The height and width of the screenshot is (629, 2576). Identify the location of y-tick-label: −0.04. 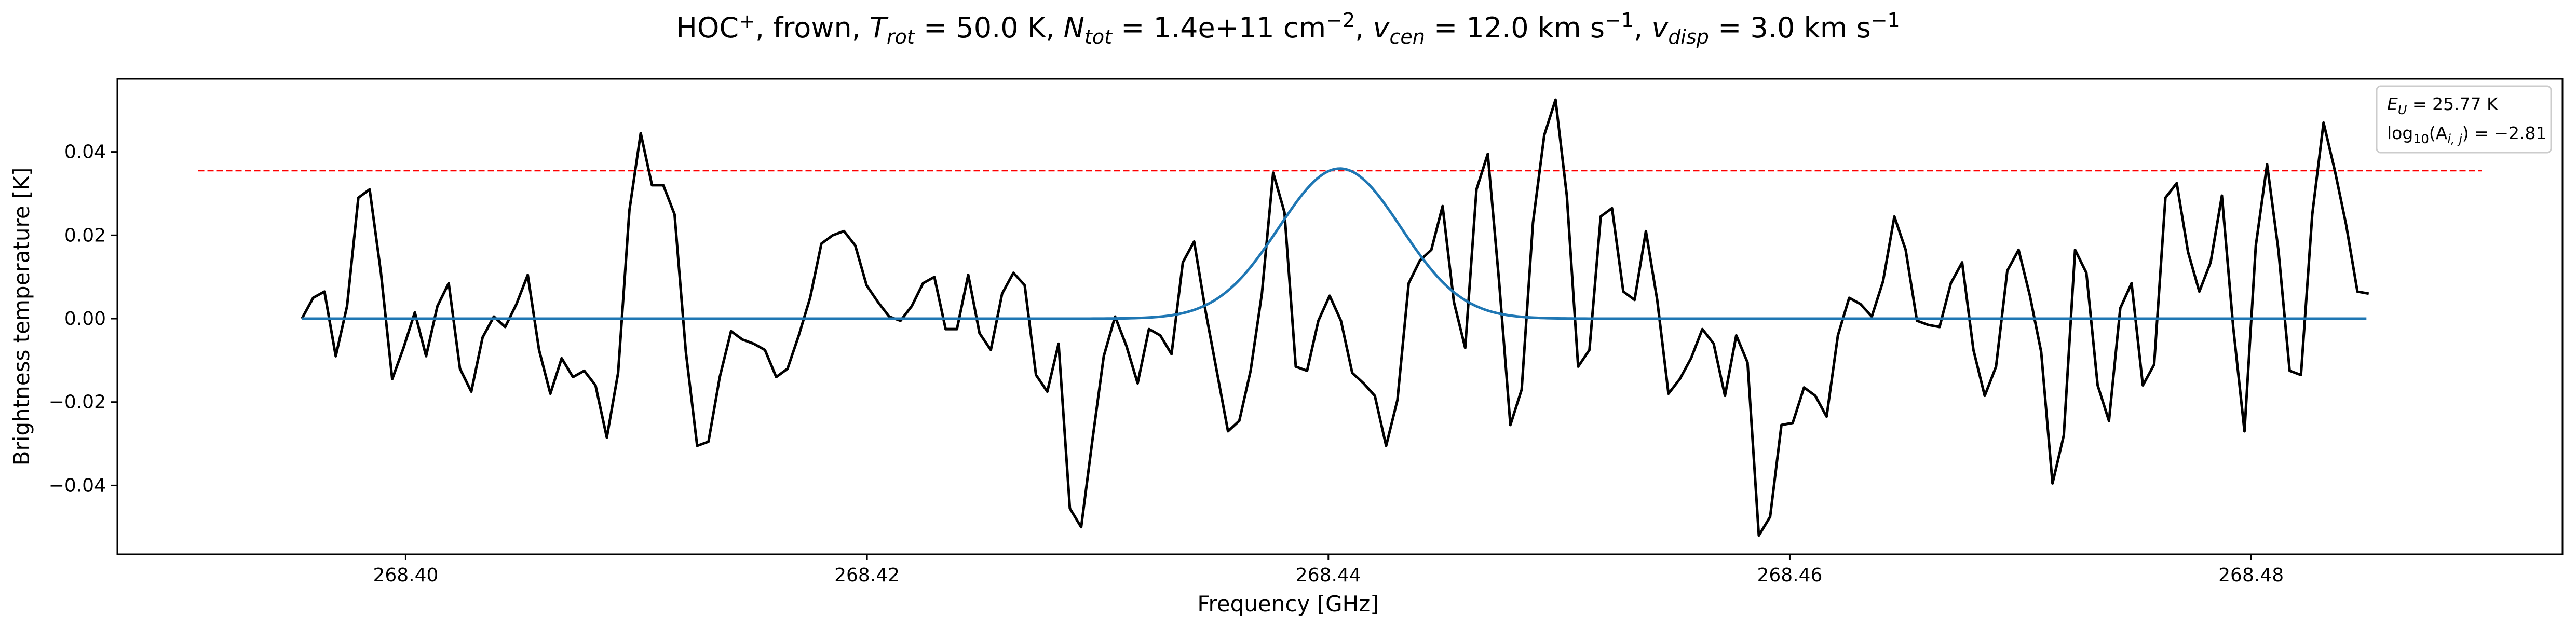
(77, 485).